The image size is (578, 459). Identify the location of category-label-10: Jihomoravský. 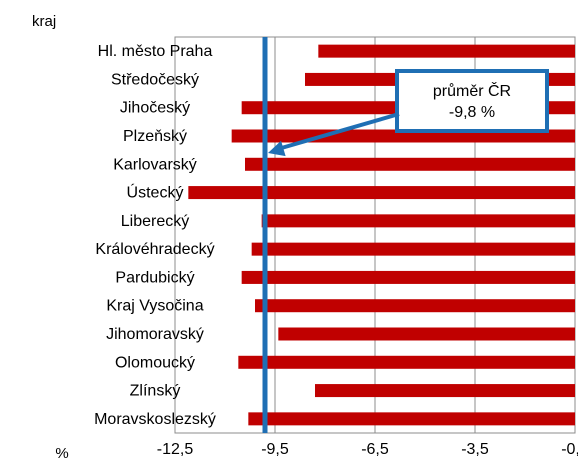
(155, 334).